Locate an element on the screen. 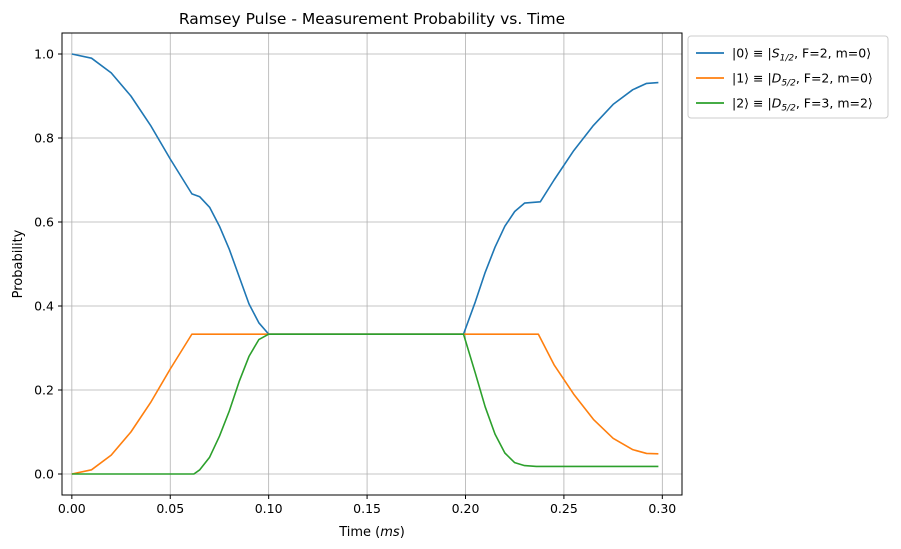 The height and width of the screenshot is (549, 901). legend-box is located at coordinates (788, 77).